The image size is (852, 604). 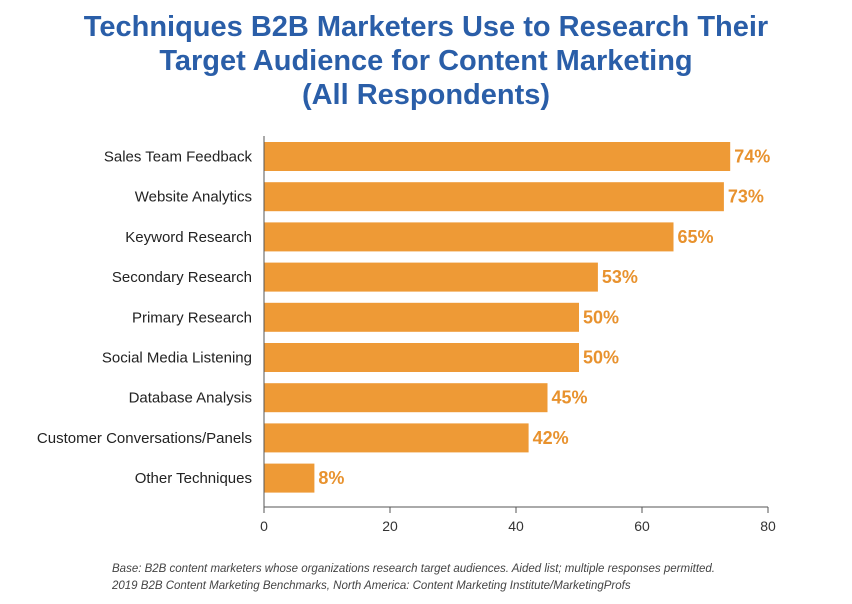 What do you see at coordinates (390, 526) in the screenshot?
I see `x-tick-label: 20` at bounding box center [390, 526].